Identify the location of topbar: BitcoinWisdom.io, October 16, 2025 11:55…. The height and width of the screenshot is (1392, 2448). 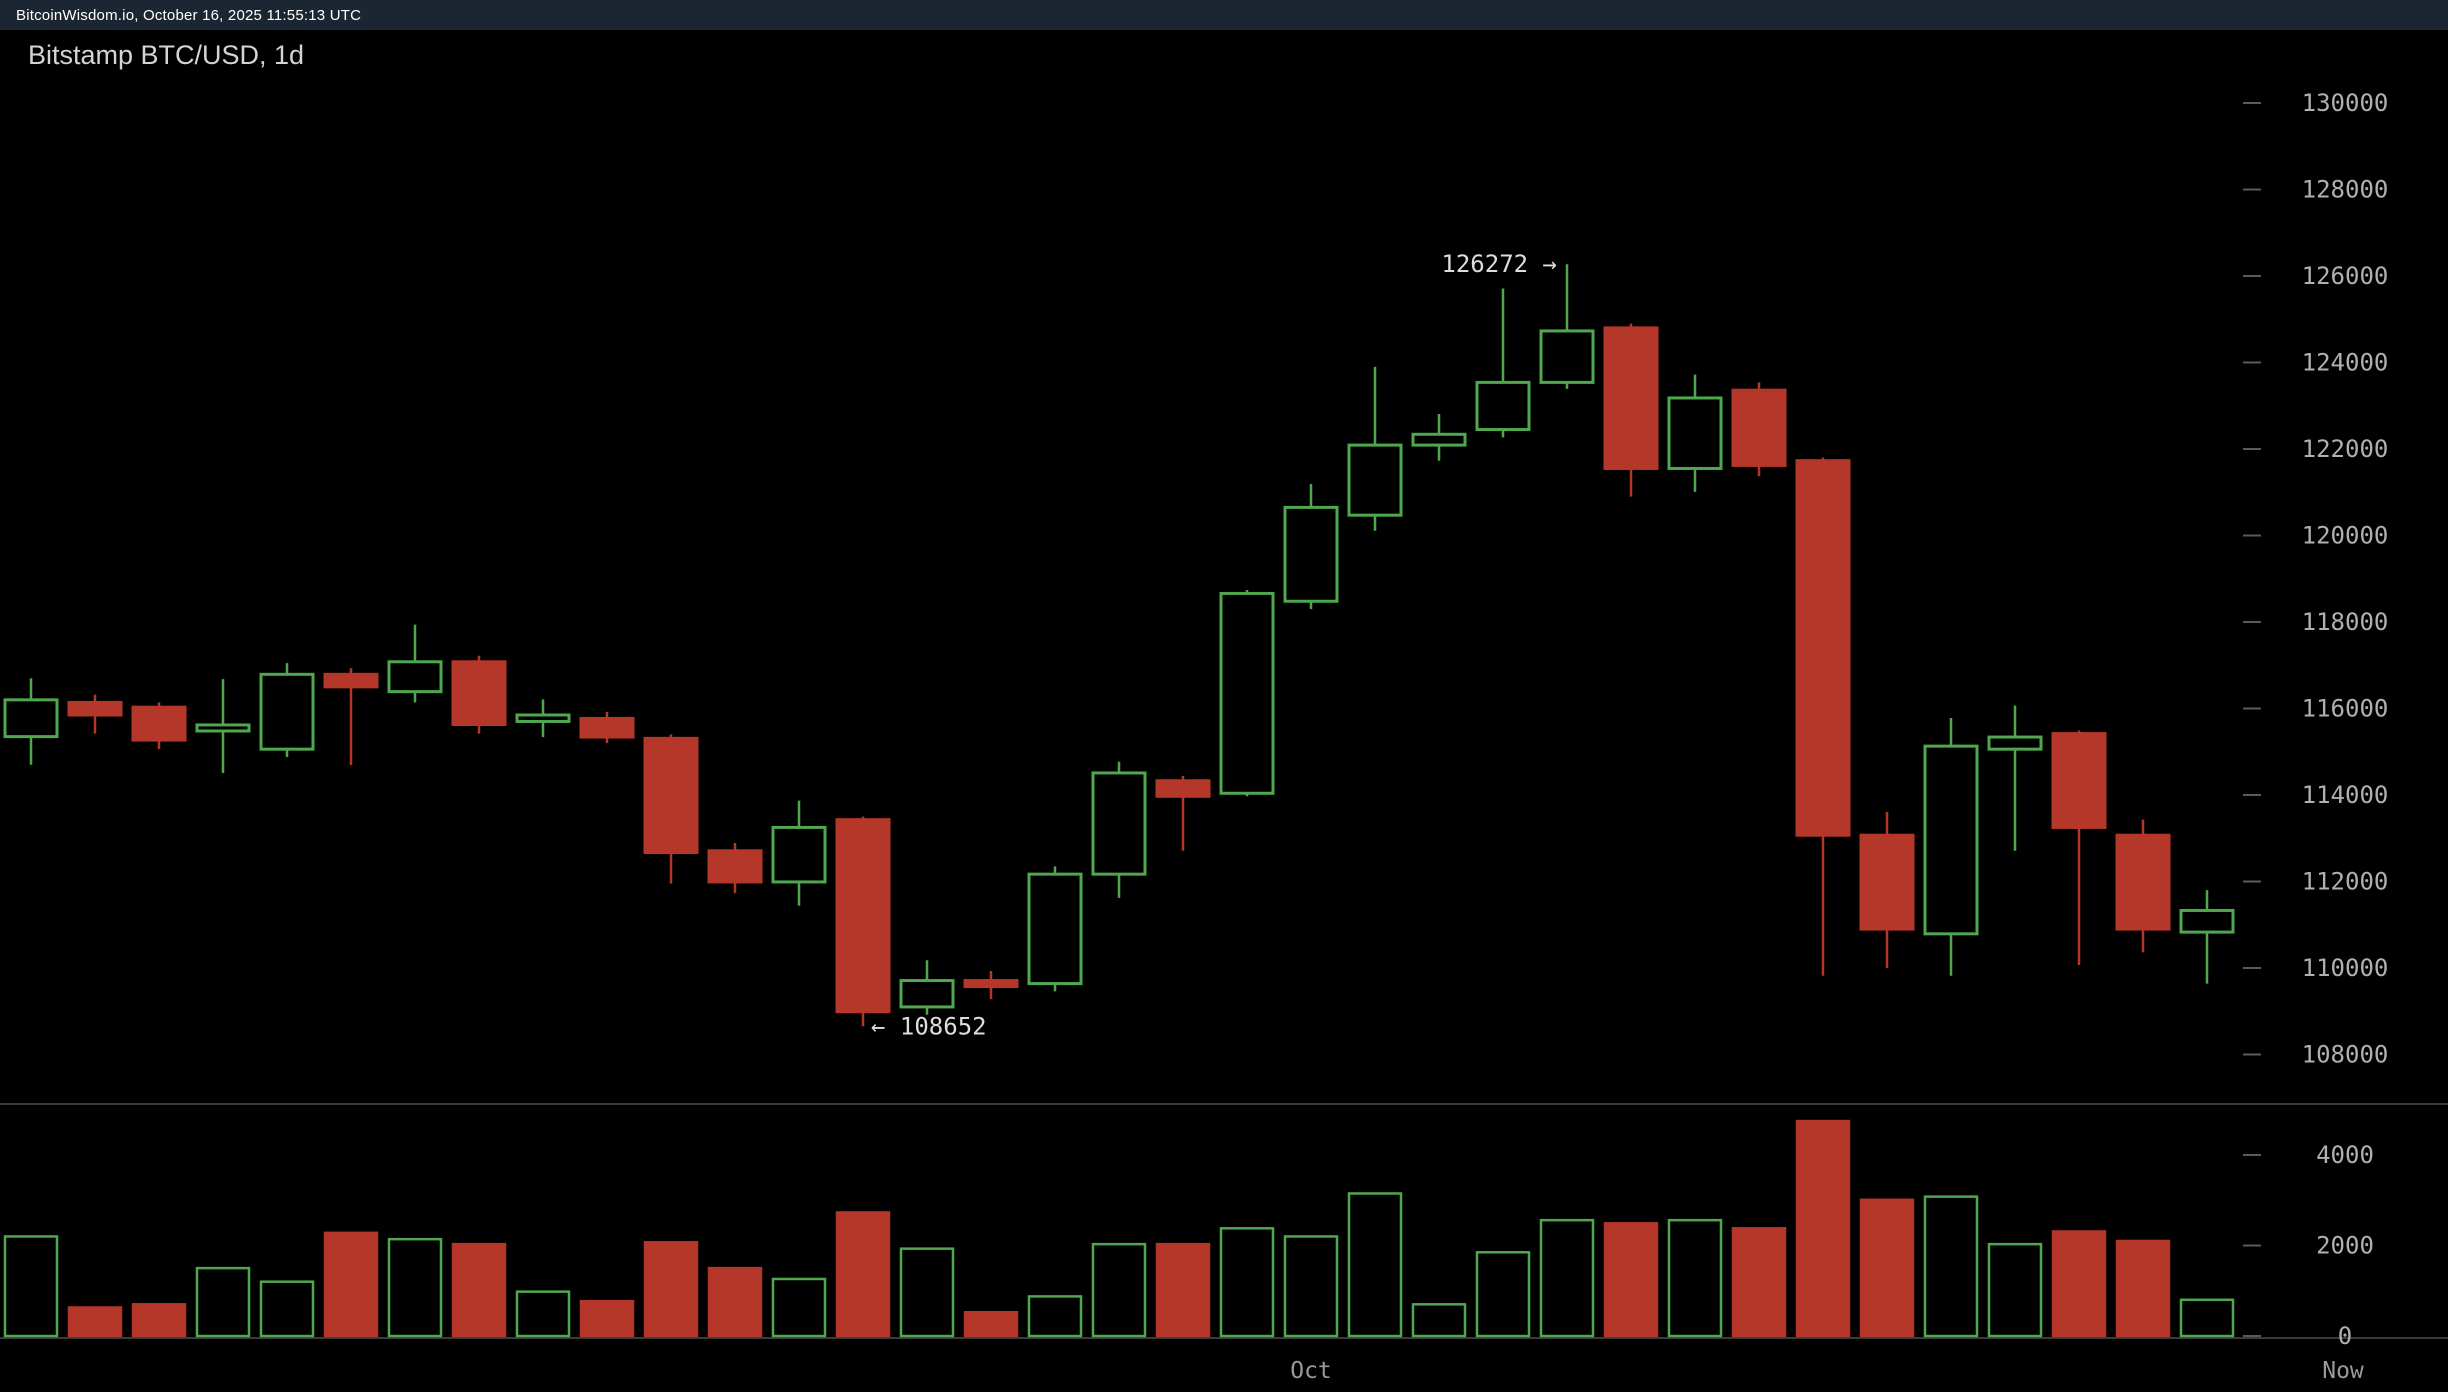
(1224, 15).